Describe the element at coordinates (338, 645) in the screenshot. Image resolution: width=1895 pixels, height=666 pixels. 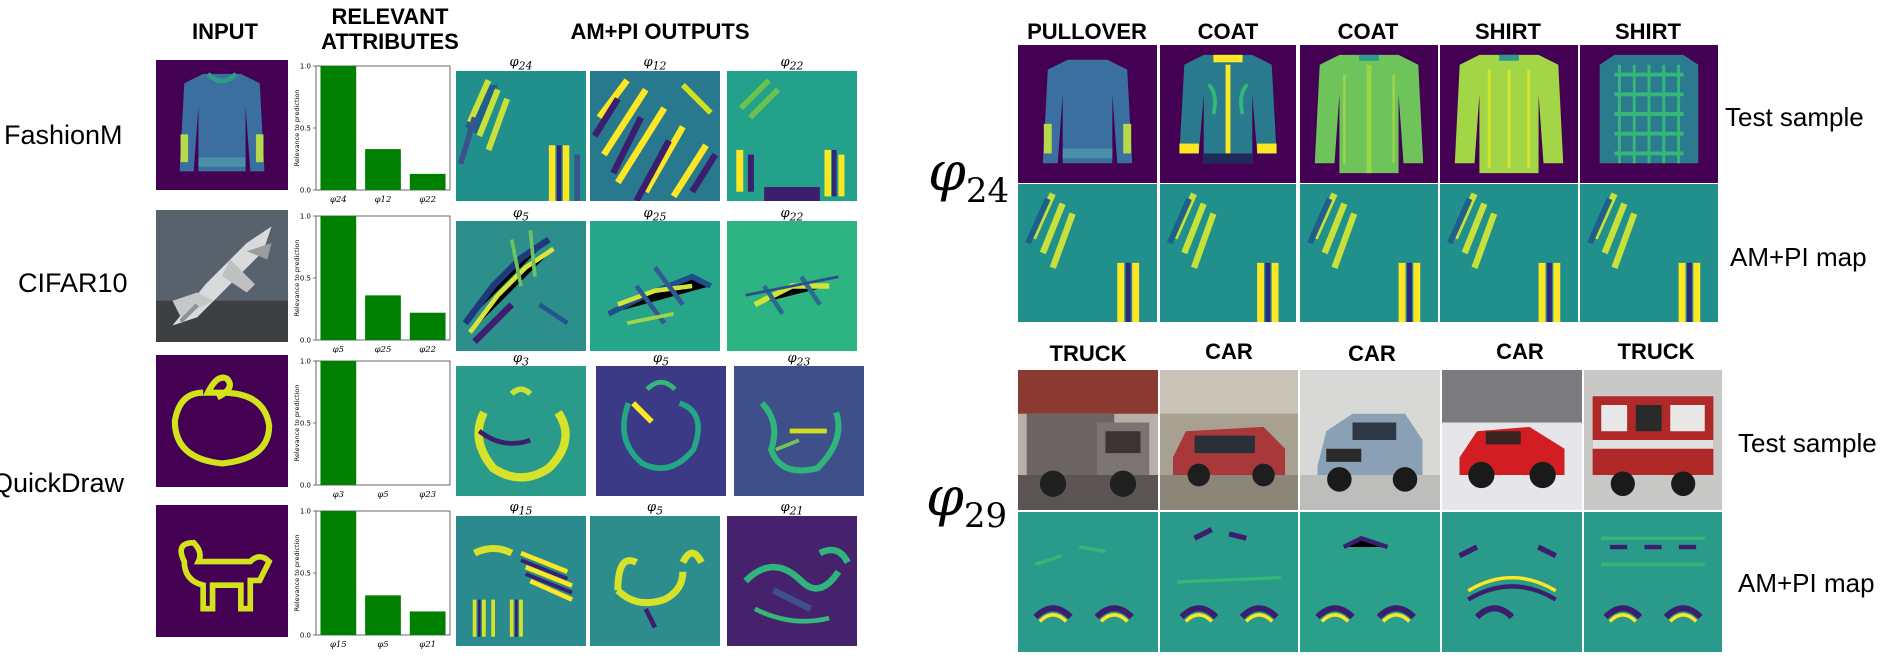
I see `x-tick-label: φ15` at that location.